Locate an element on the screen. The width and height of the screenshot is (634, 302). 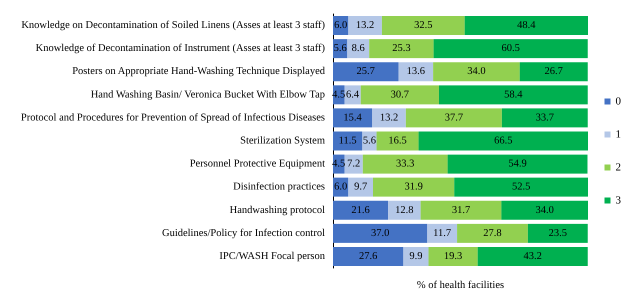
data-label: 31.7 is located at coordinates (461, 210).